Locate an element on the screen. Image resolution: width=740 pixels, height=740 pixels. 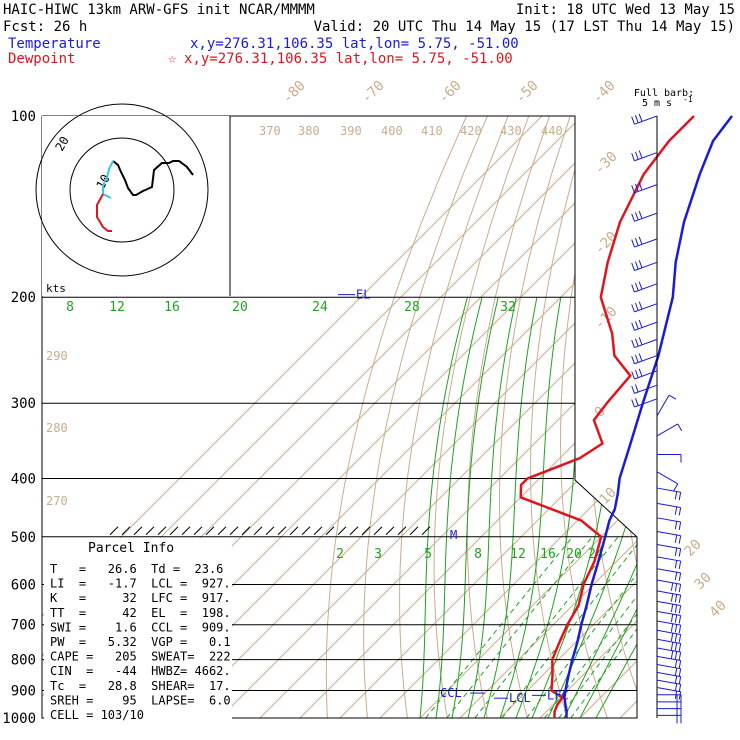
parcel-info-title: Parcel Info is located at coordinates (131, 548).